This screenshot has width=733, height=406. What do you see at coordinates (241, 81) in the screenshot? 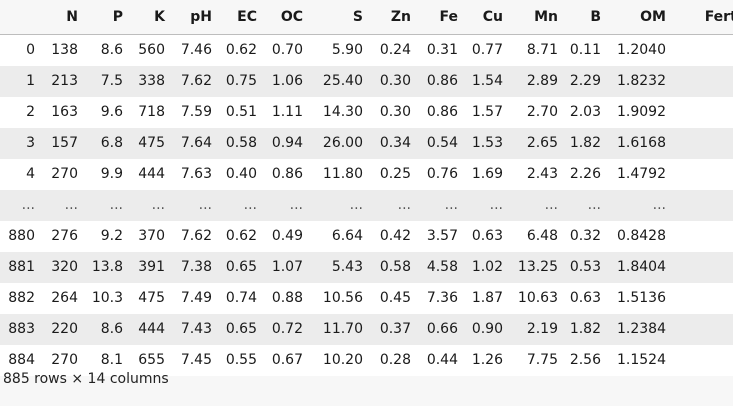
I see `table-cell: 0.75` at bounding box center [241, 81].